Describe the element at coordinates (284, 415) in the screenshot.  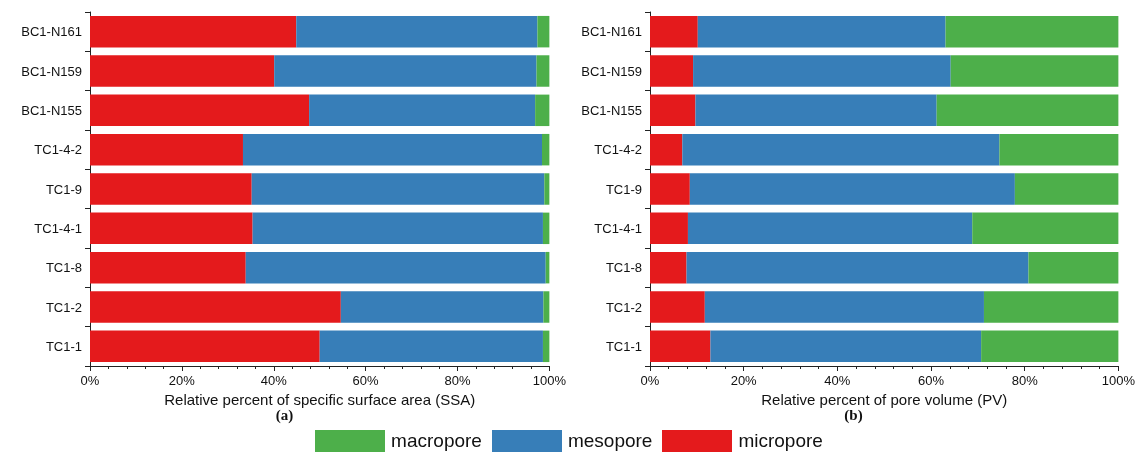
I see `text: (a)` at that location.